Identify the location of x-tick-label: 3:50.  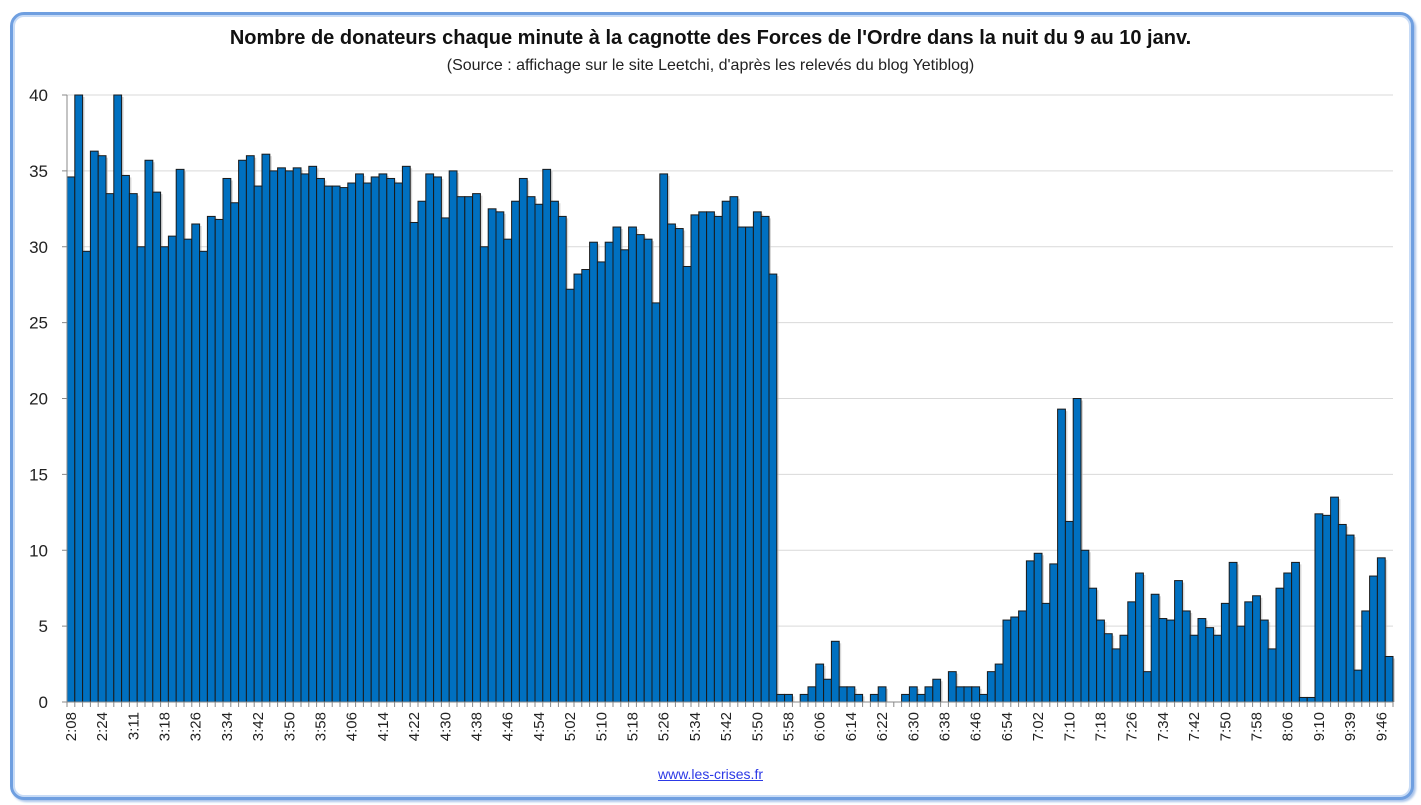
(289, 726).